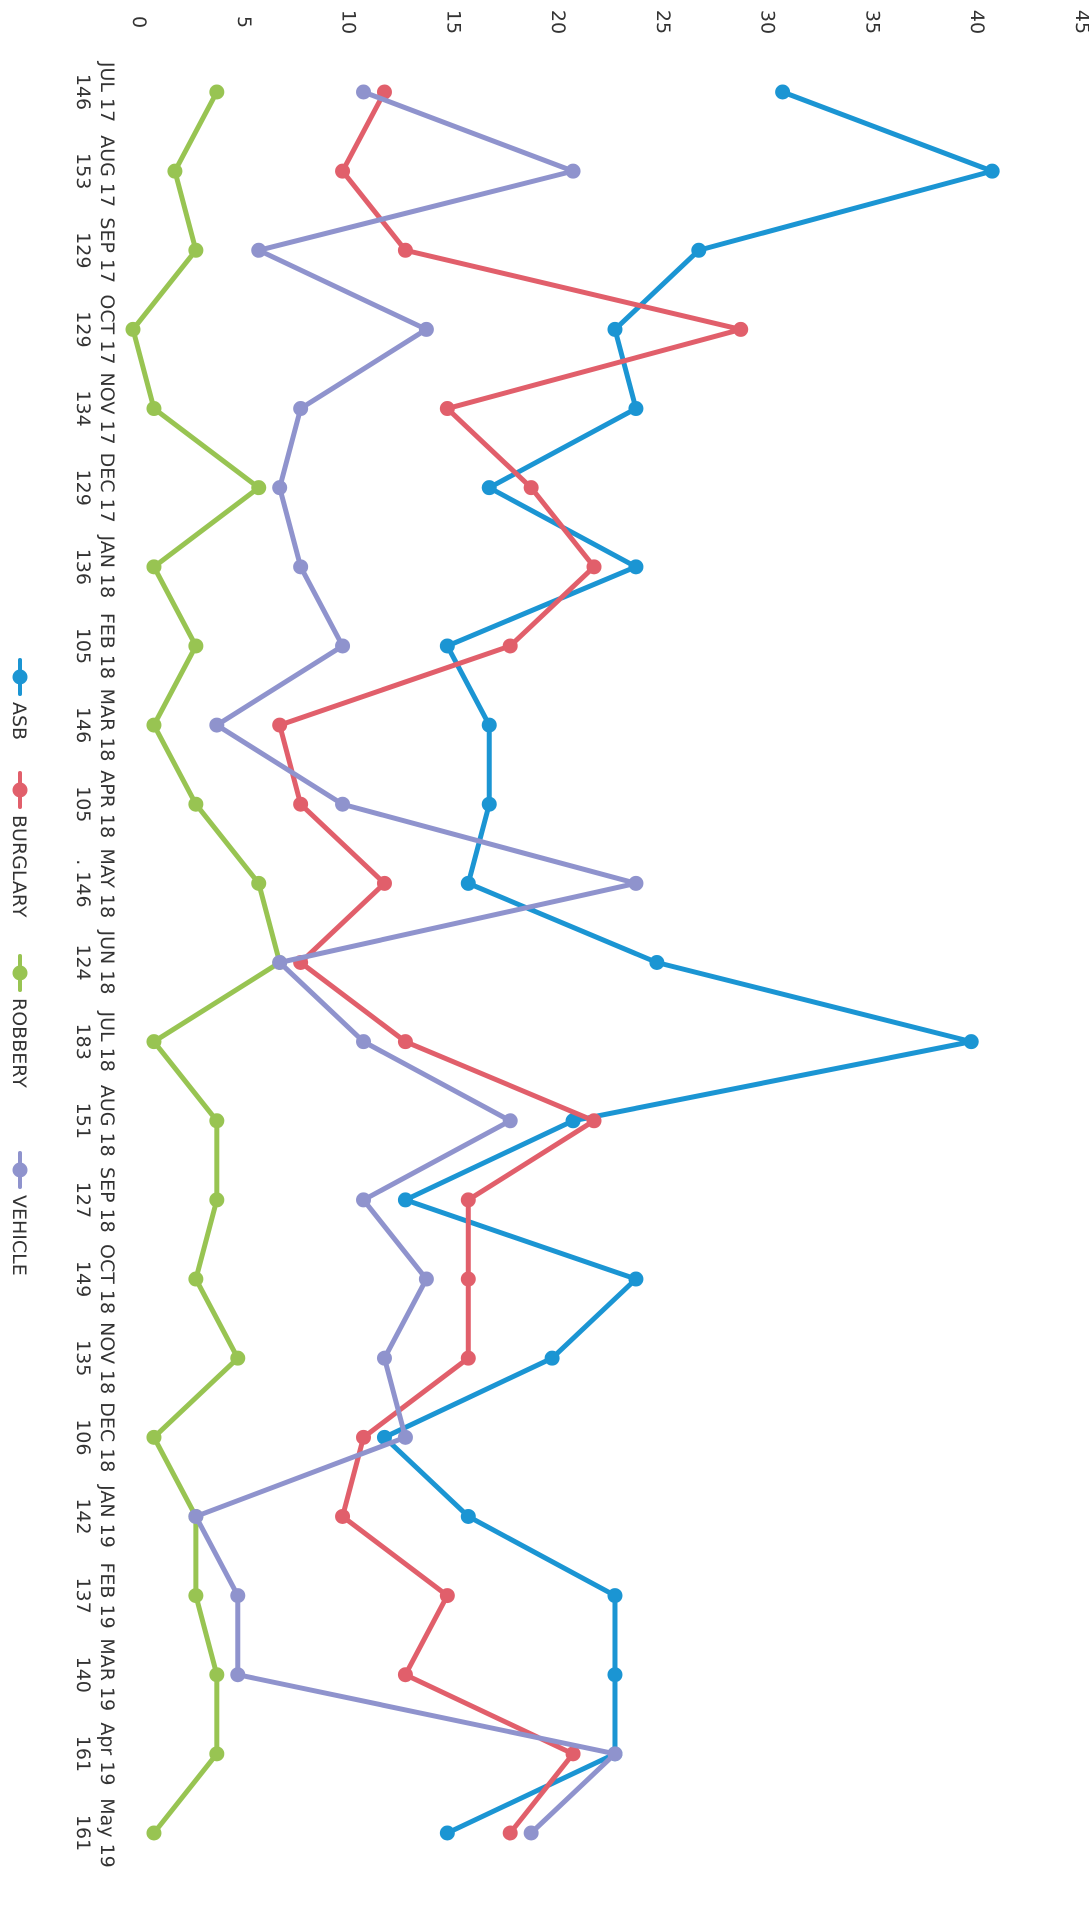  Describe the element at coordinates (107, 1516) in the screenshot. I see `x-category-label: JAN 19` at that location.